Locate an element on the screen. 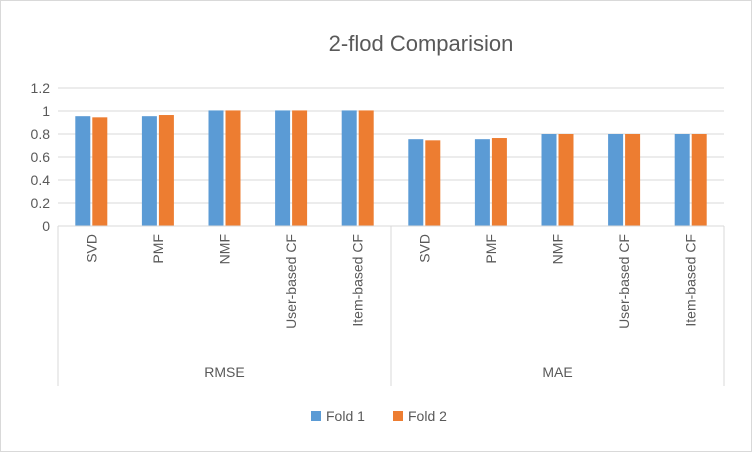  group-label: MAE is located at coordinates (557, 372).